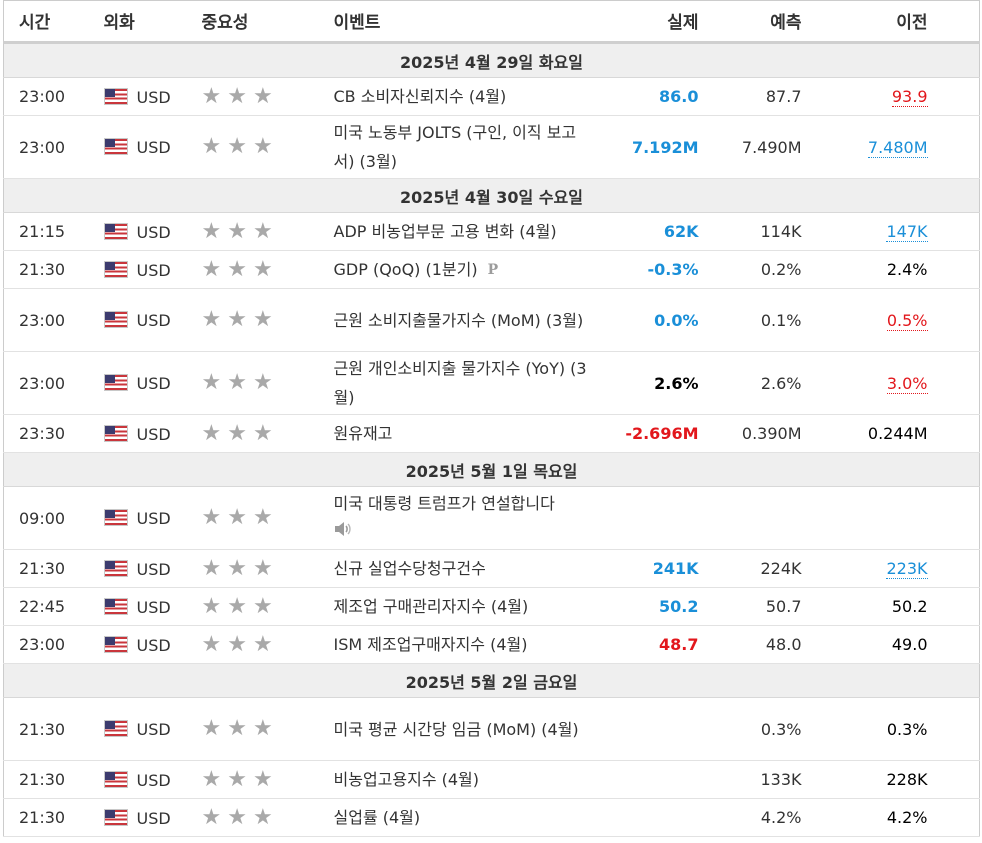 The width and height of the screenshot is (982, 843). I want to click on event-name-cell: 비농업고용지수 (4월), so click(467, 779).